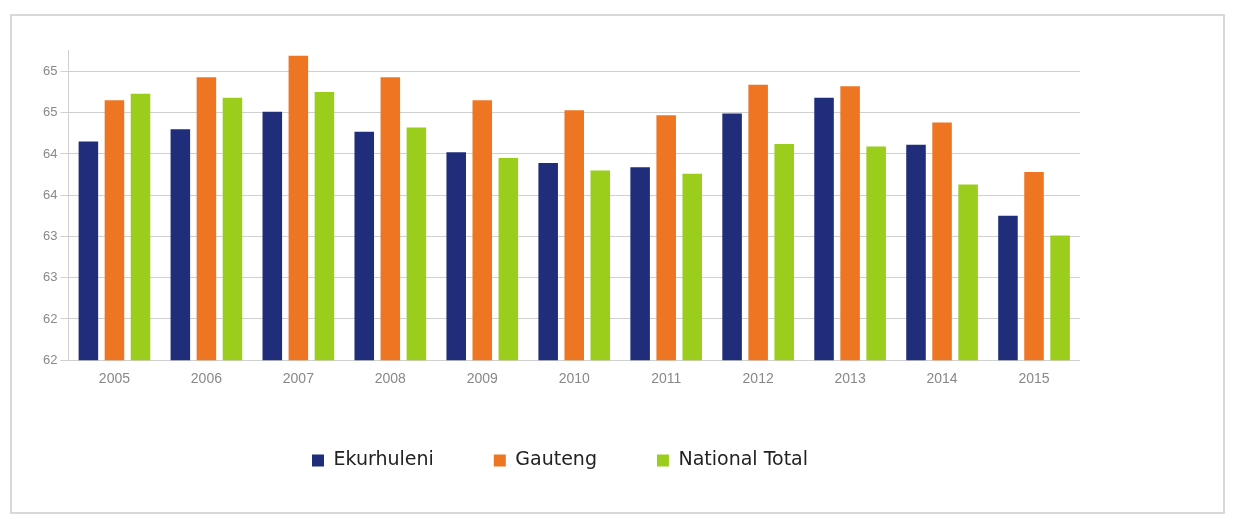 Image resolution: width=1239 pixels, height=522 pixels. I want to click on x-tick-label: 2006, so click(206, 378).